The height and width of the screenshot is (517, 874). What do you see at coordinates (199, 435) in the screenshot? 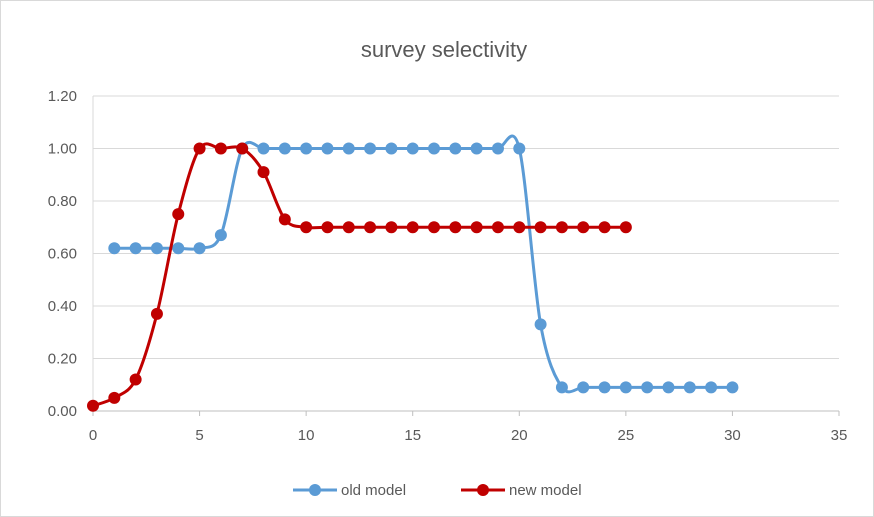
I see `x-tick-label-1: 5` at bounding box center [199, 435].